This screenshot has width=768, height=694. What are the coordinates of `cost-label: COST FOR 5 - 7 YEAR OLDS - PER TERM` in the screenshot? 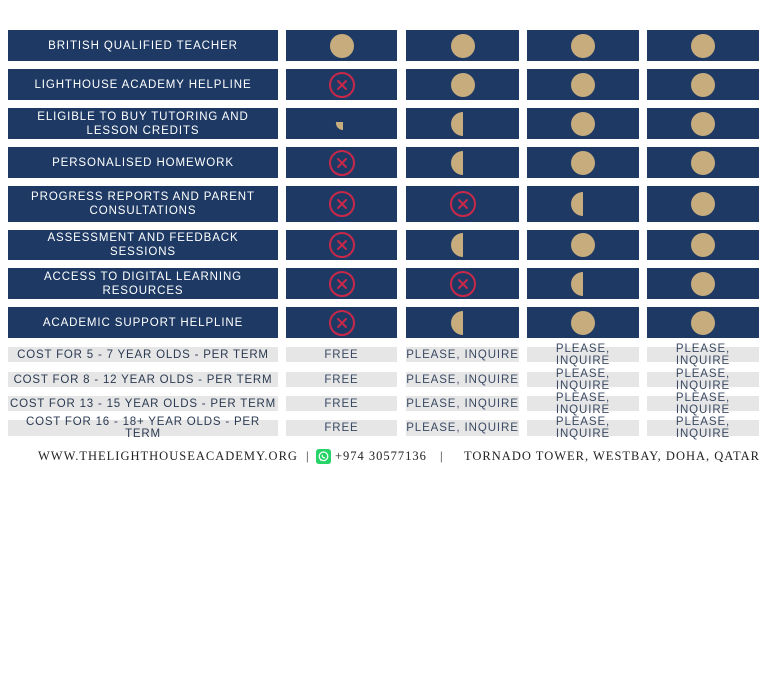 It's located at (143, 354).